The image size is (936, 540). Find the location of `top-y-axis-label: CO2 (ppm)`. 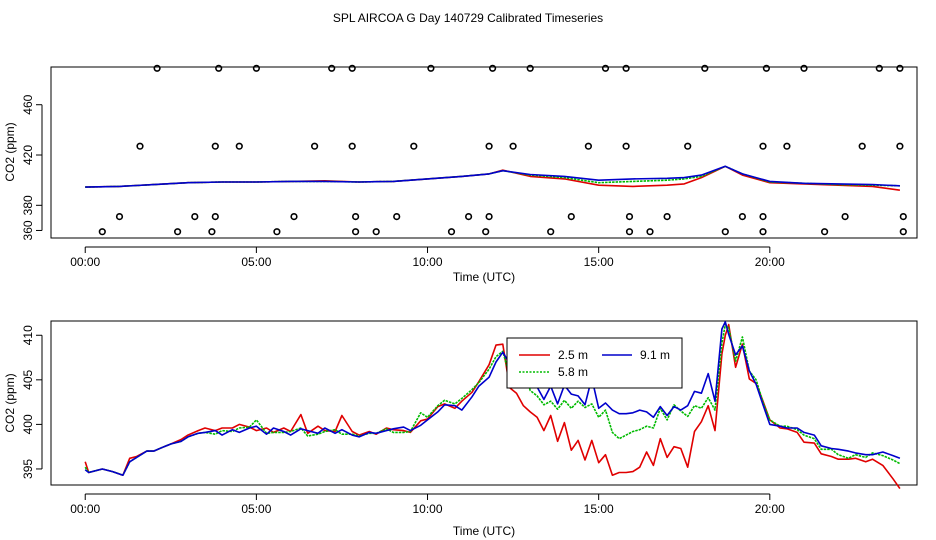

top-y-axis-label: CO2 (ppm) is located at coordinates (10, 151).